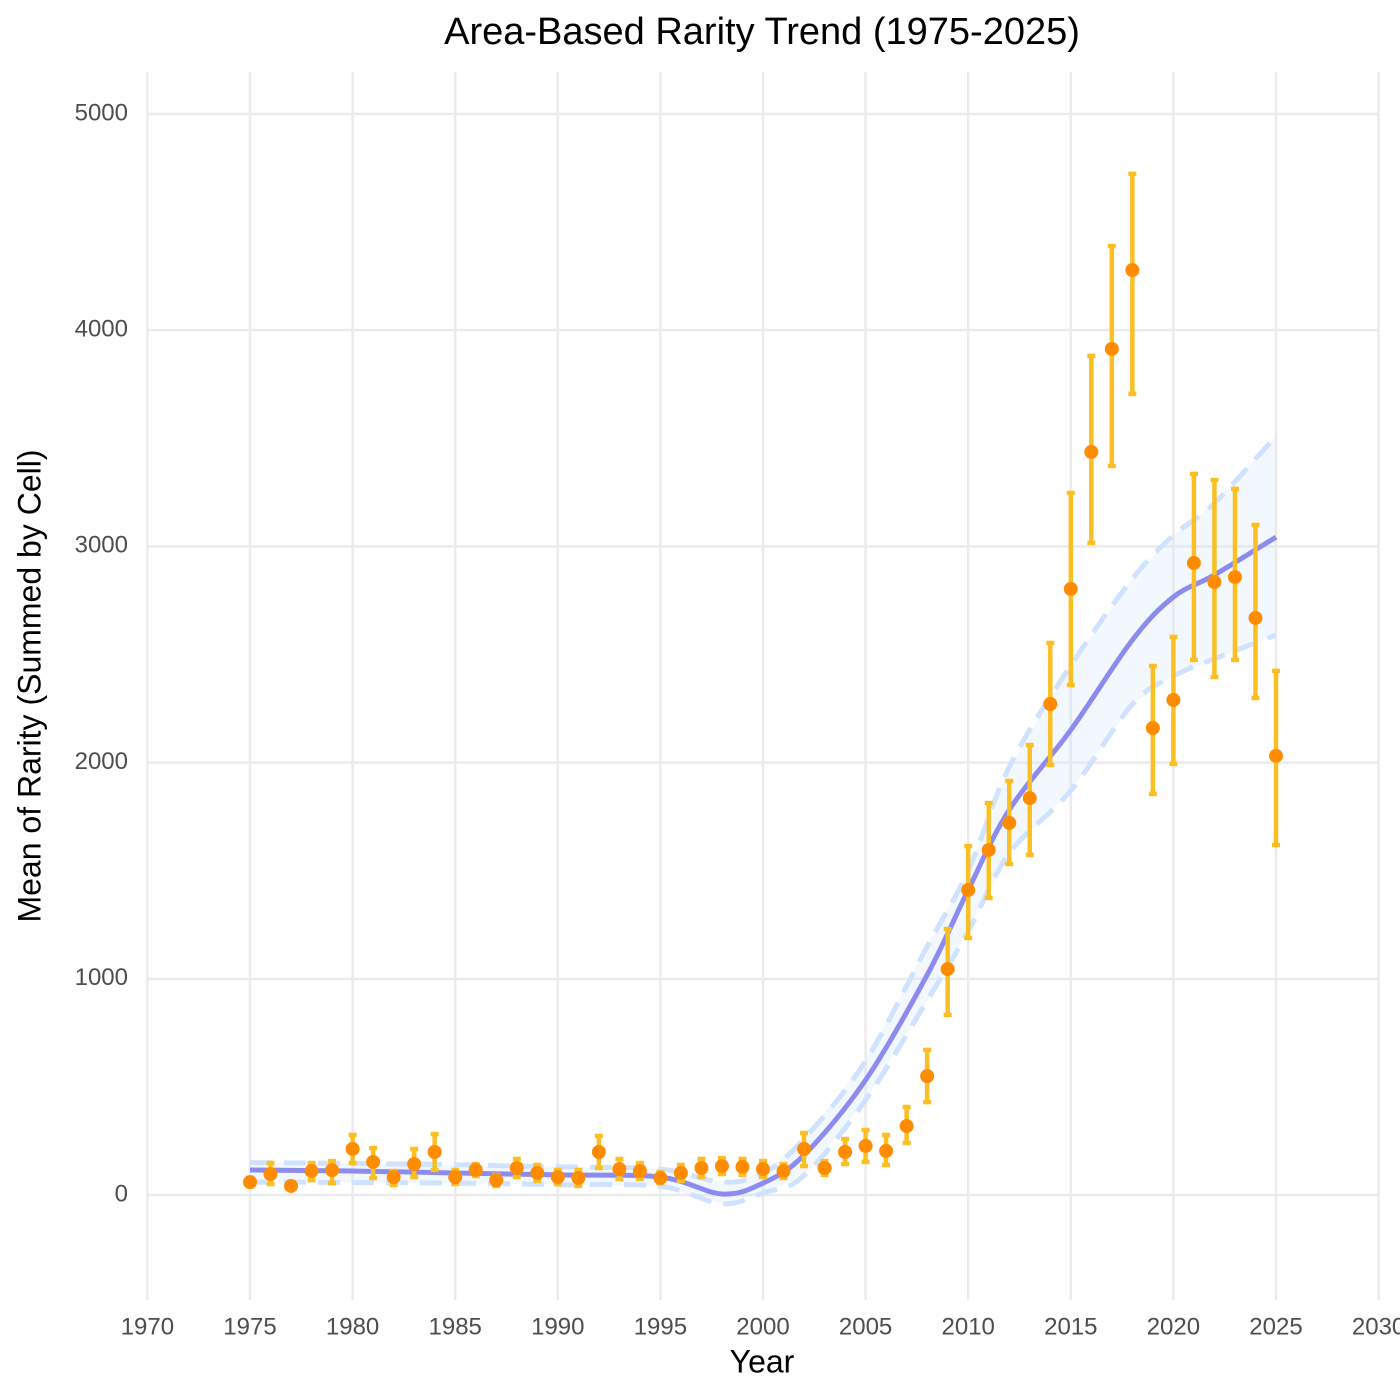  What do you see at coordinates (762, 32) in the screenshot?
I see `chart-title: Area-Based Rarity Trend (1975-2025)` at bounding box center [762, 32].